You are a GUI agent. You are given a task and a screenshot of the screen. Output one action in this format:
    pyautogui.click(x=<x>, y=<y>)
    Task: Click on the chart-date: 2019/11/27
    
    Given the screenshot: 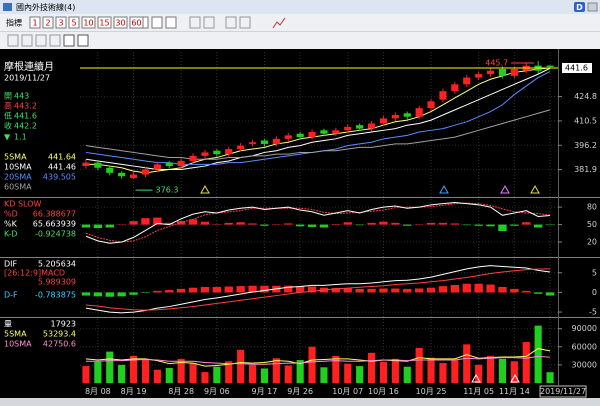 What is the action you would take?
    pyautogui.click(x=27, y=78)
    